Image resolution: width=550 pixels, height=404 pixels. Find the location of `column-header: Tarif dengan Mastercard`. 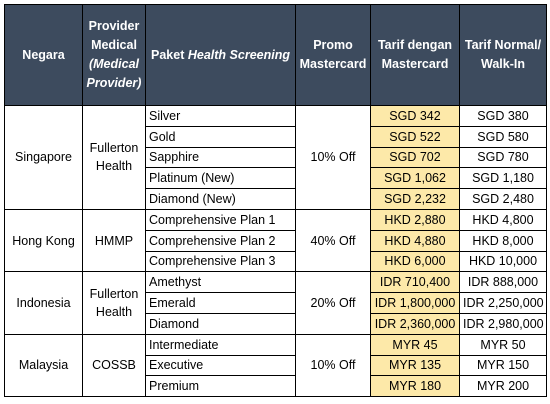

column-header: Tarif dengan Mastercard is located at coordinates (415, 55).